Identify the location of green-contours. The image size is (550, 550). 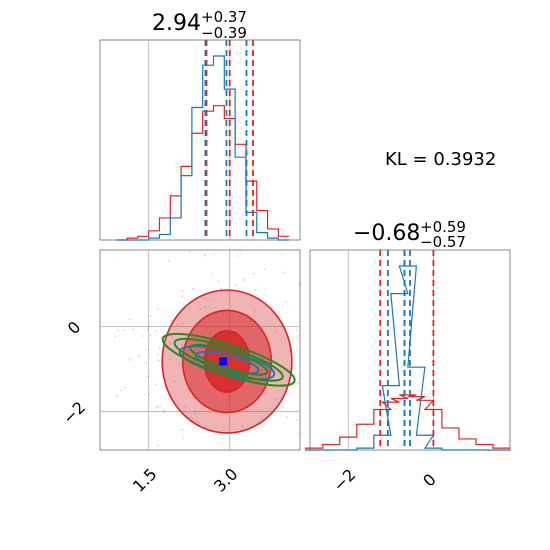
(228, 359).